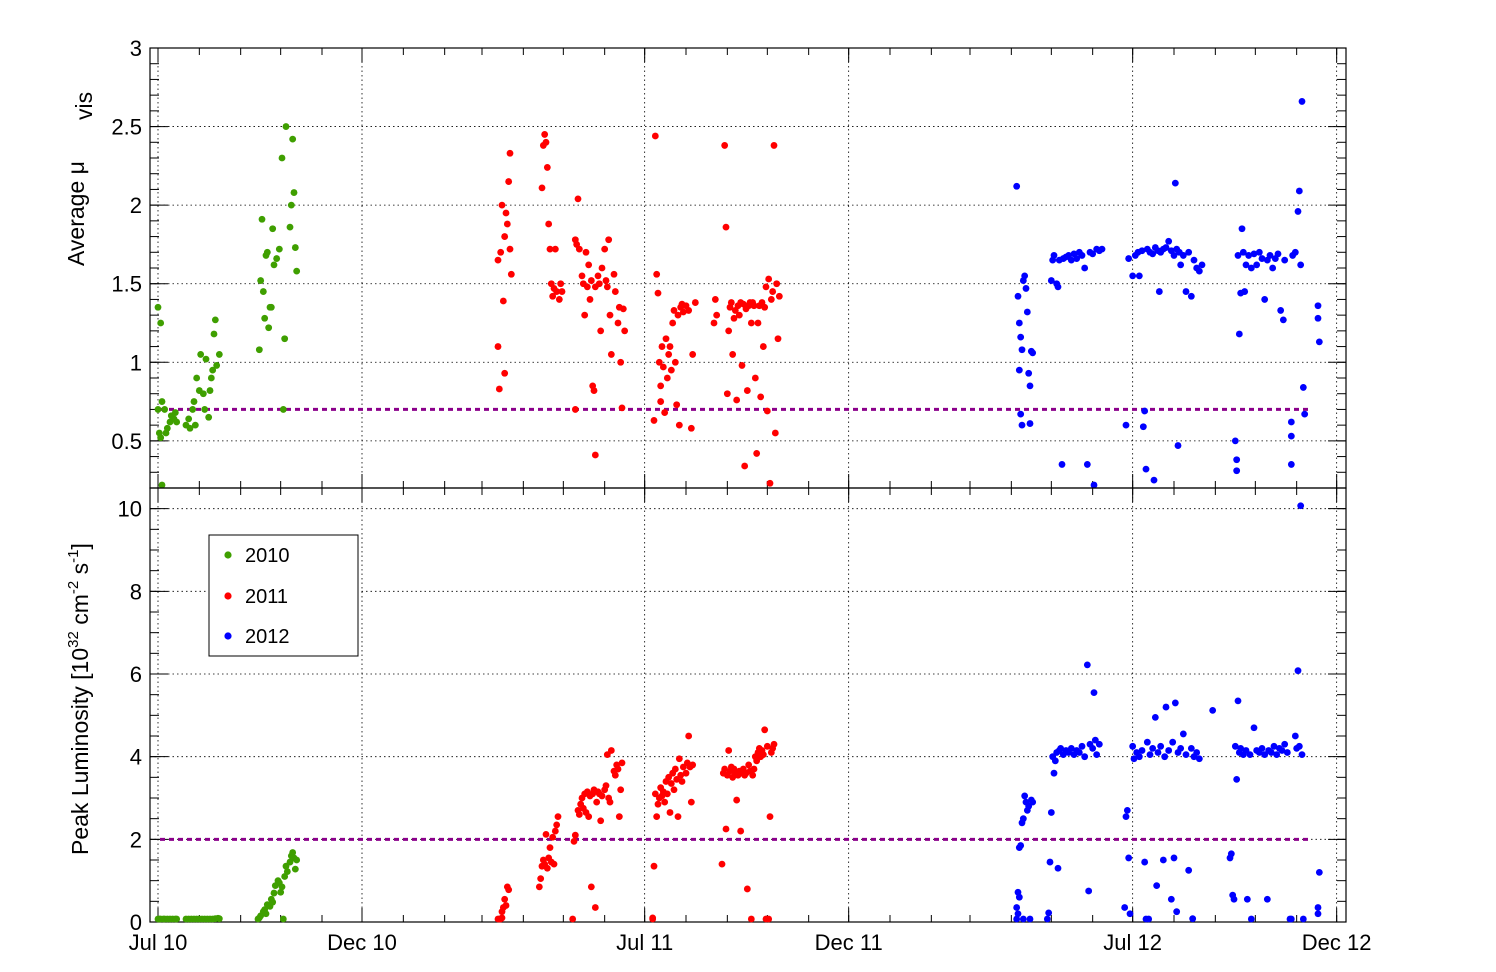 This screenshot has height=972, width=1496. I want to click on bottom-y-label-exp-32: 32, so click(73, 639).